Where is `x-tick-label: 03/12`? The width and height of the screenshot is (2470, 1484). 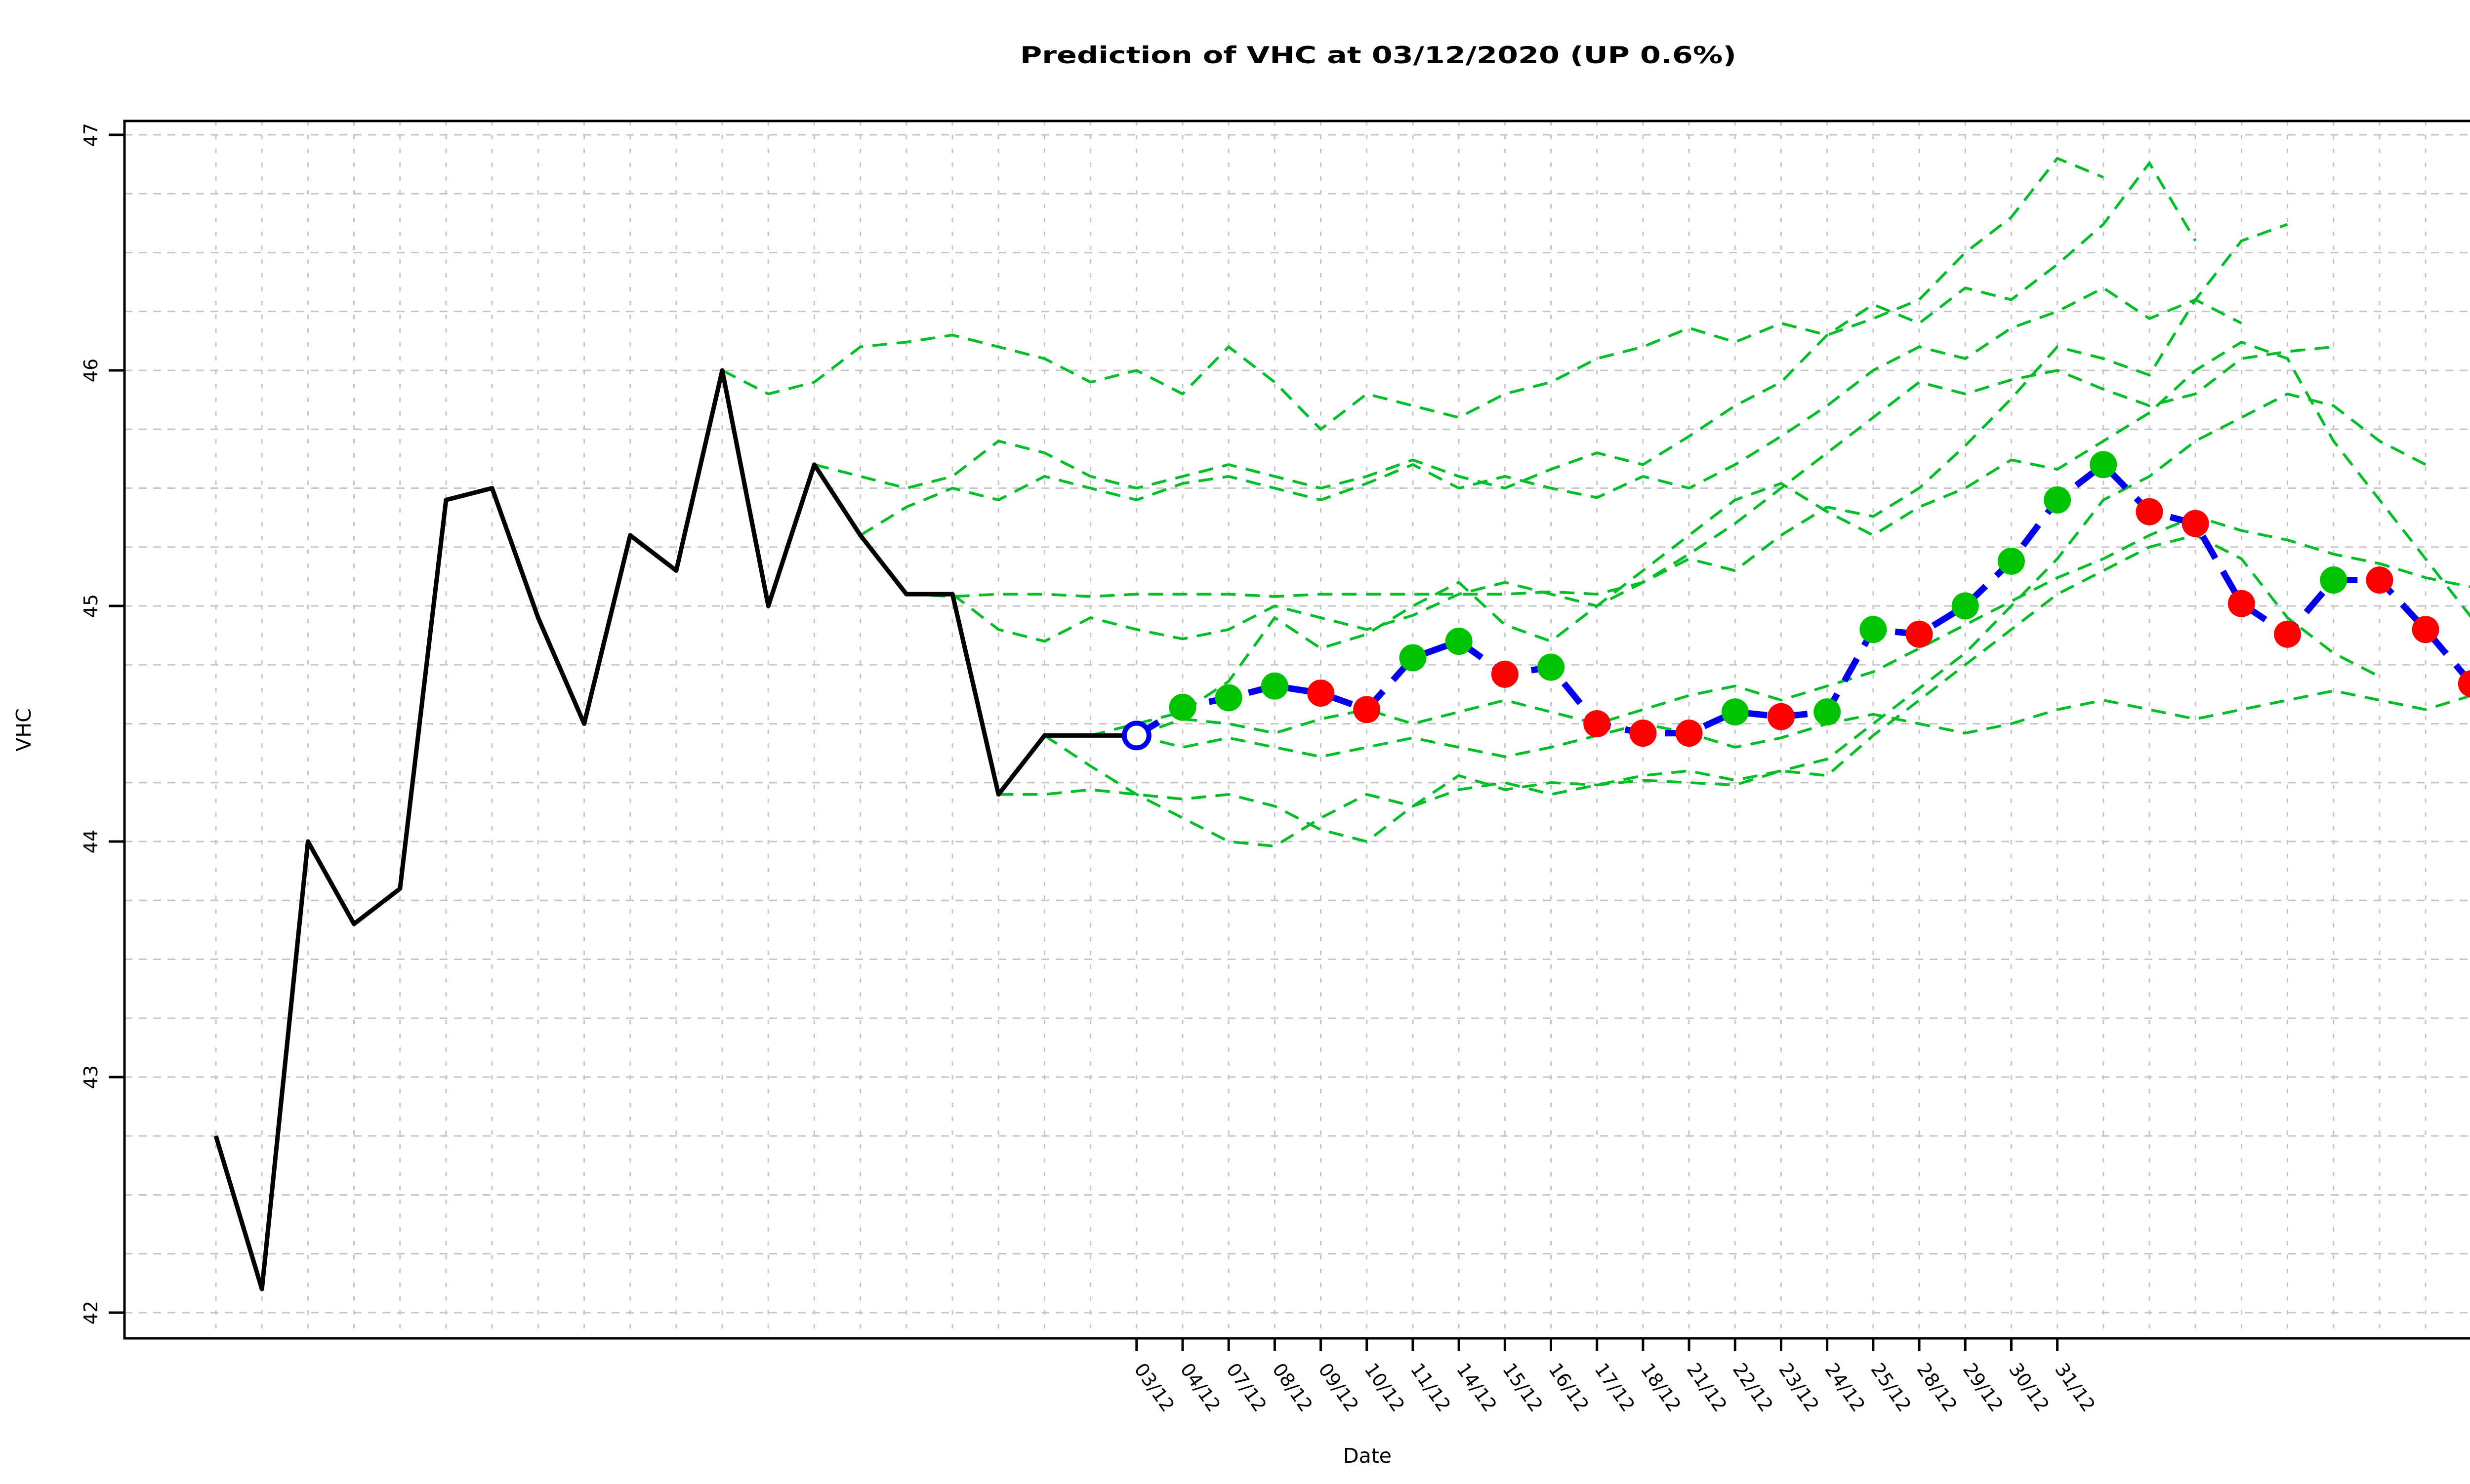
x-tick-label: 03/12 is located at coordinates (1154, 1387).